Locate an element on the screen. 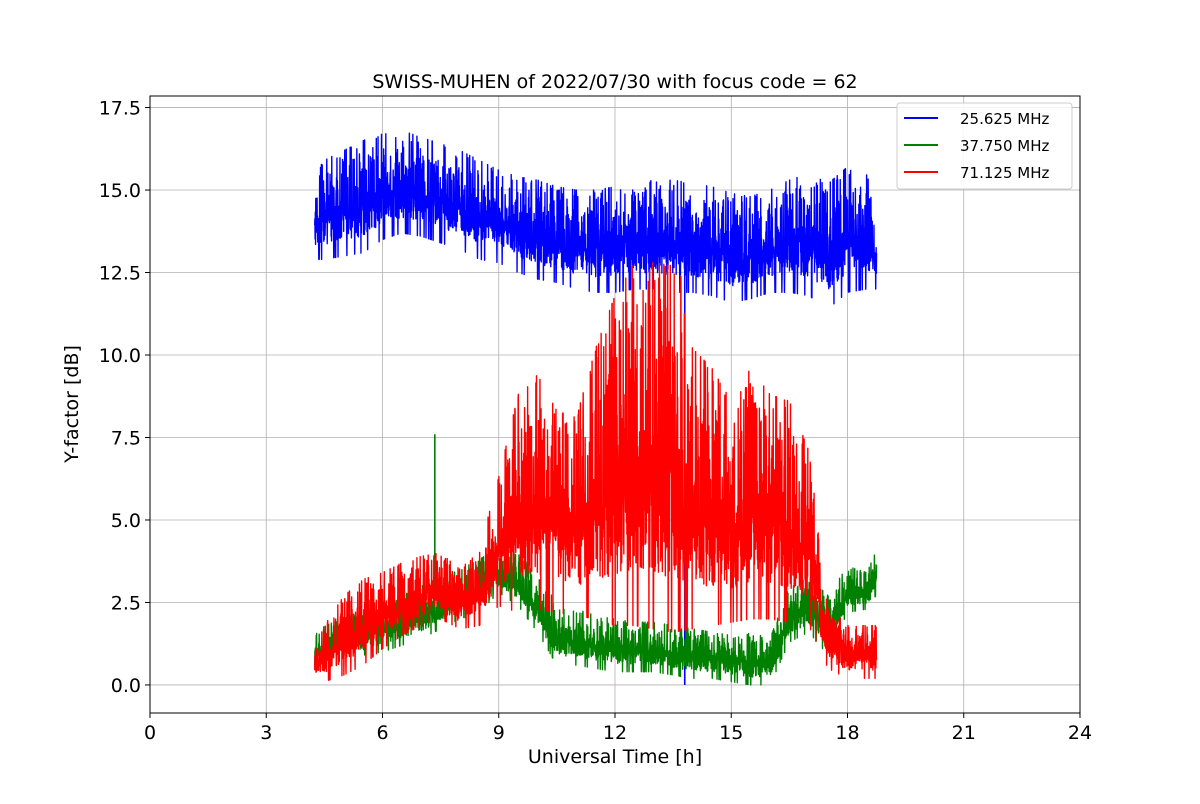 This screenshot has width=1200, height=804. legend-box is located at coordinates (984, 146).